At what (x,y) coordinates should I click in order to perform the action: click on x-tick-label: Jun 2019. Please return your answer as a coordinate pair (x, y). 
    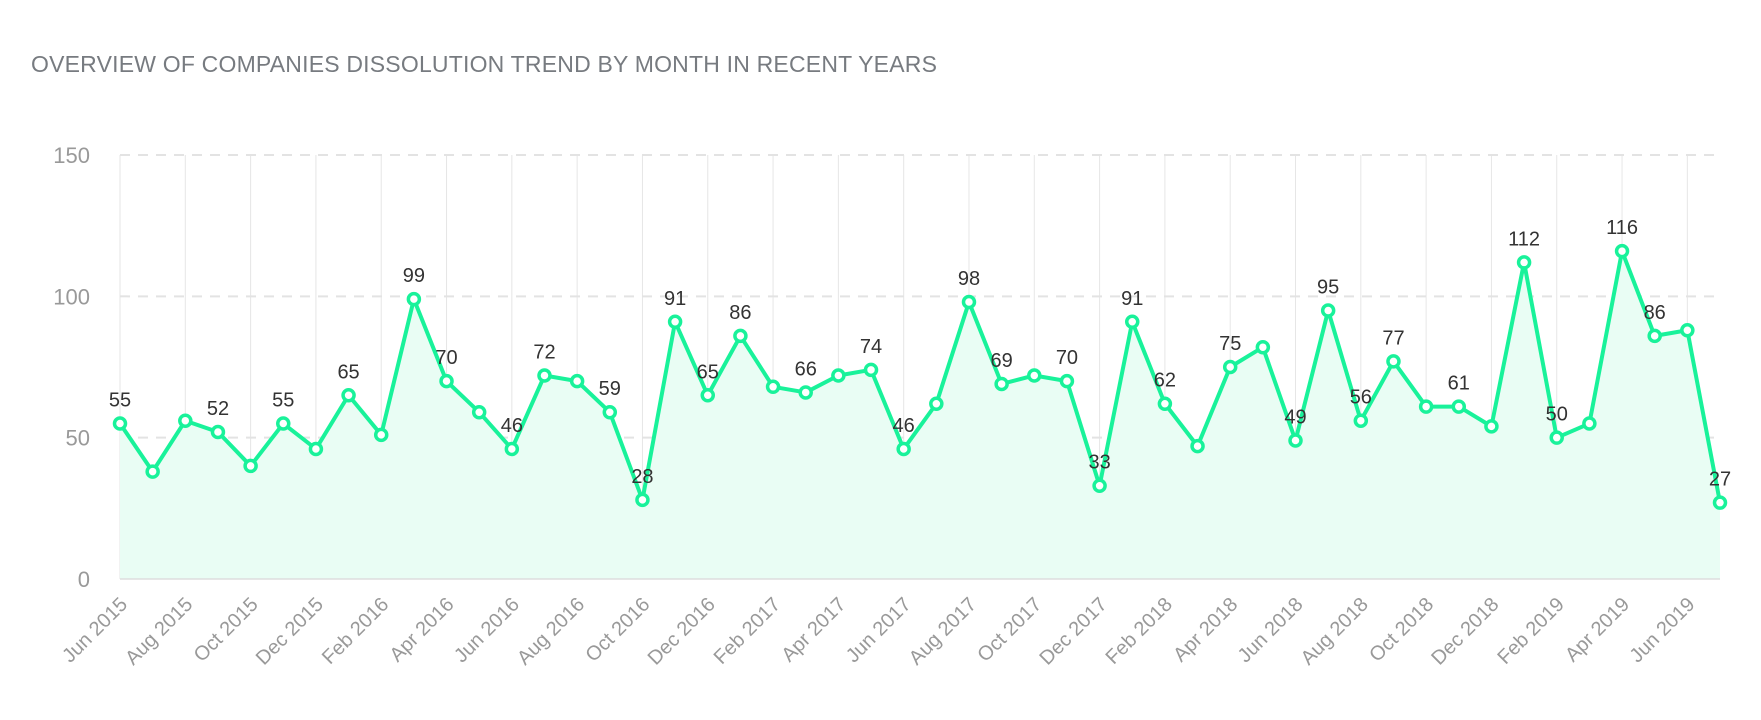
    Looking at the image, I should click on (1663, 630).